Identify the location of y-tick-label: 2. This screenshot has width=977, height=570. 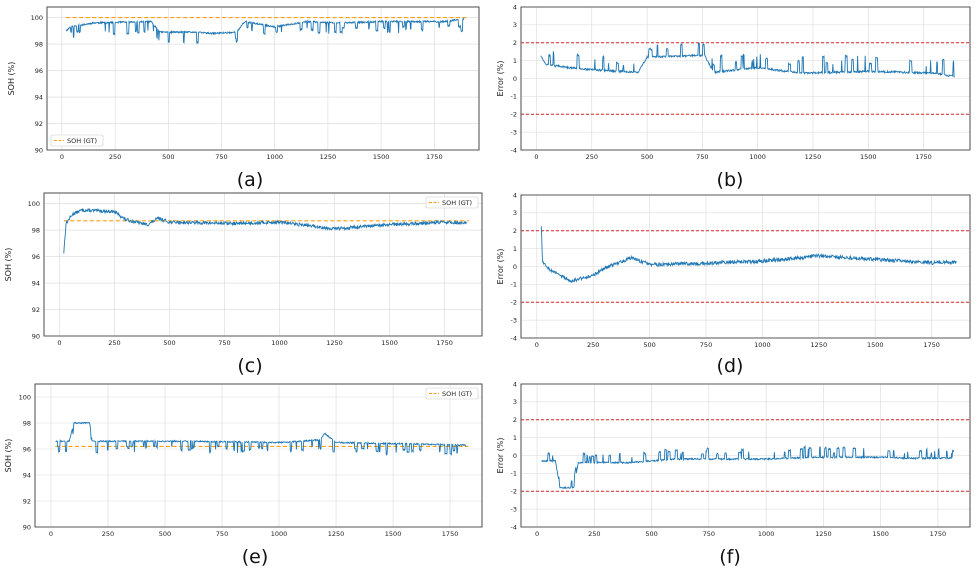
(515, 43).